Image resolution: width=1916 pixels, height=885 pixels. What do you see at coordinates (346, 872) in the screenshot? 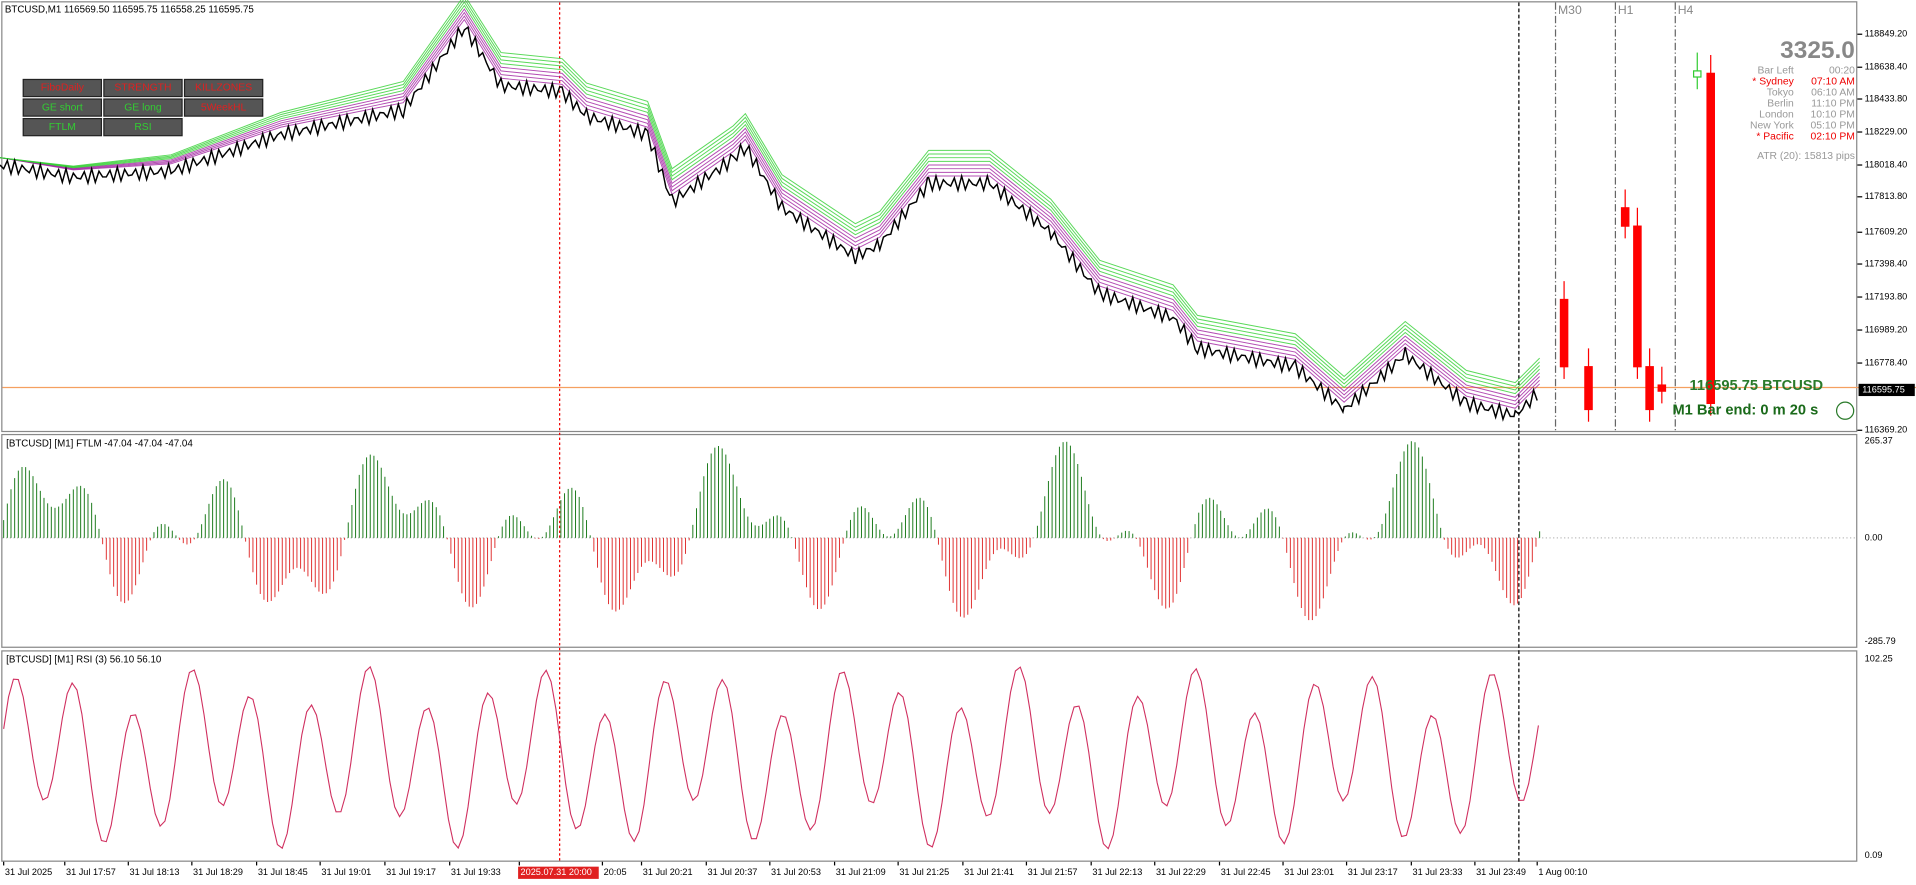
I see `time-label: 31 Jul 19:01` at bounding box center [346, 872].